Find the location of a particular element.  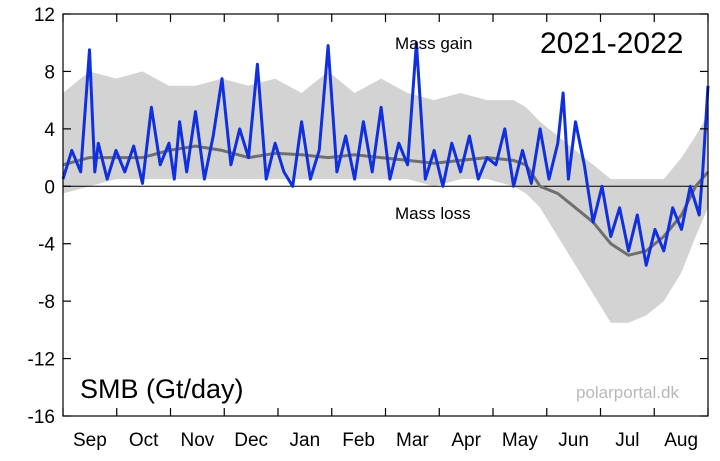

x-tick-label: Feb is located at coordinates (358, 440).